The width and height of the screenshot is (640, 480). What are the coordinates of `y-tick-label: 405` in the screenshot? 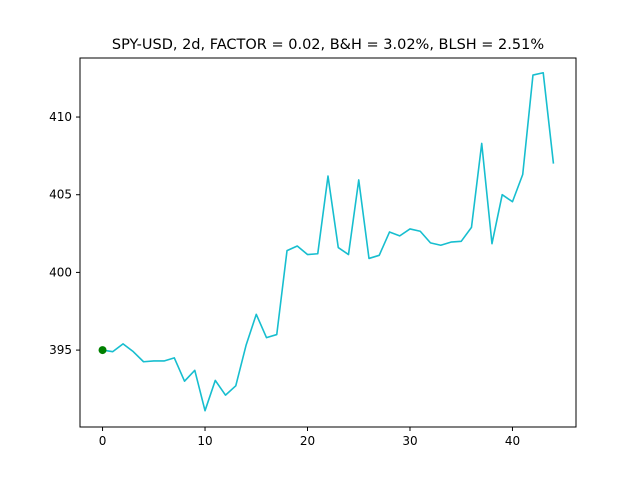 It's located at (60, 195).